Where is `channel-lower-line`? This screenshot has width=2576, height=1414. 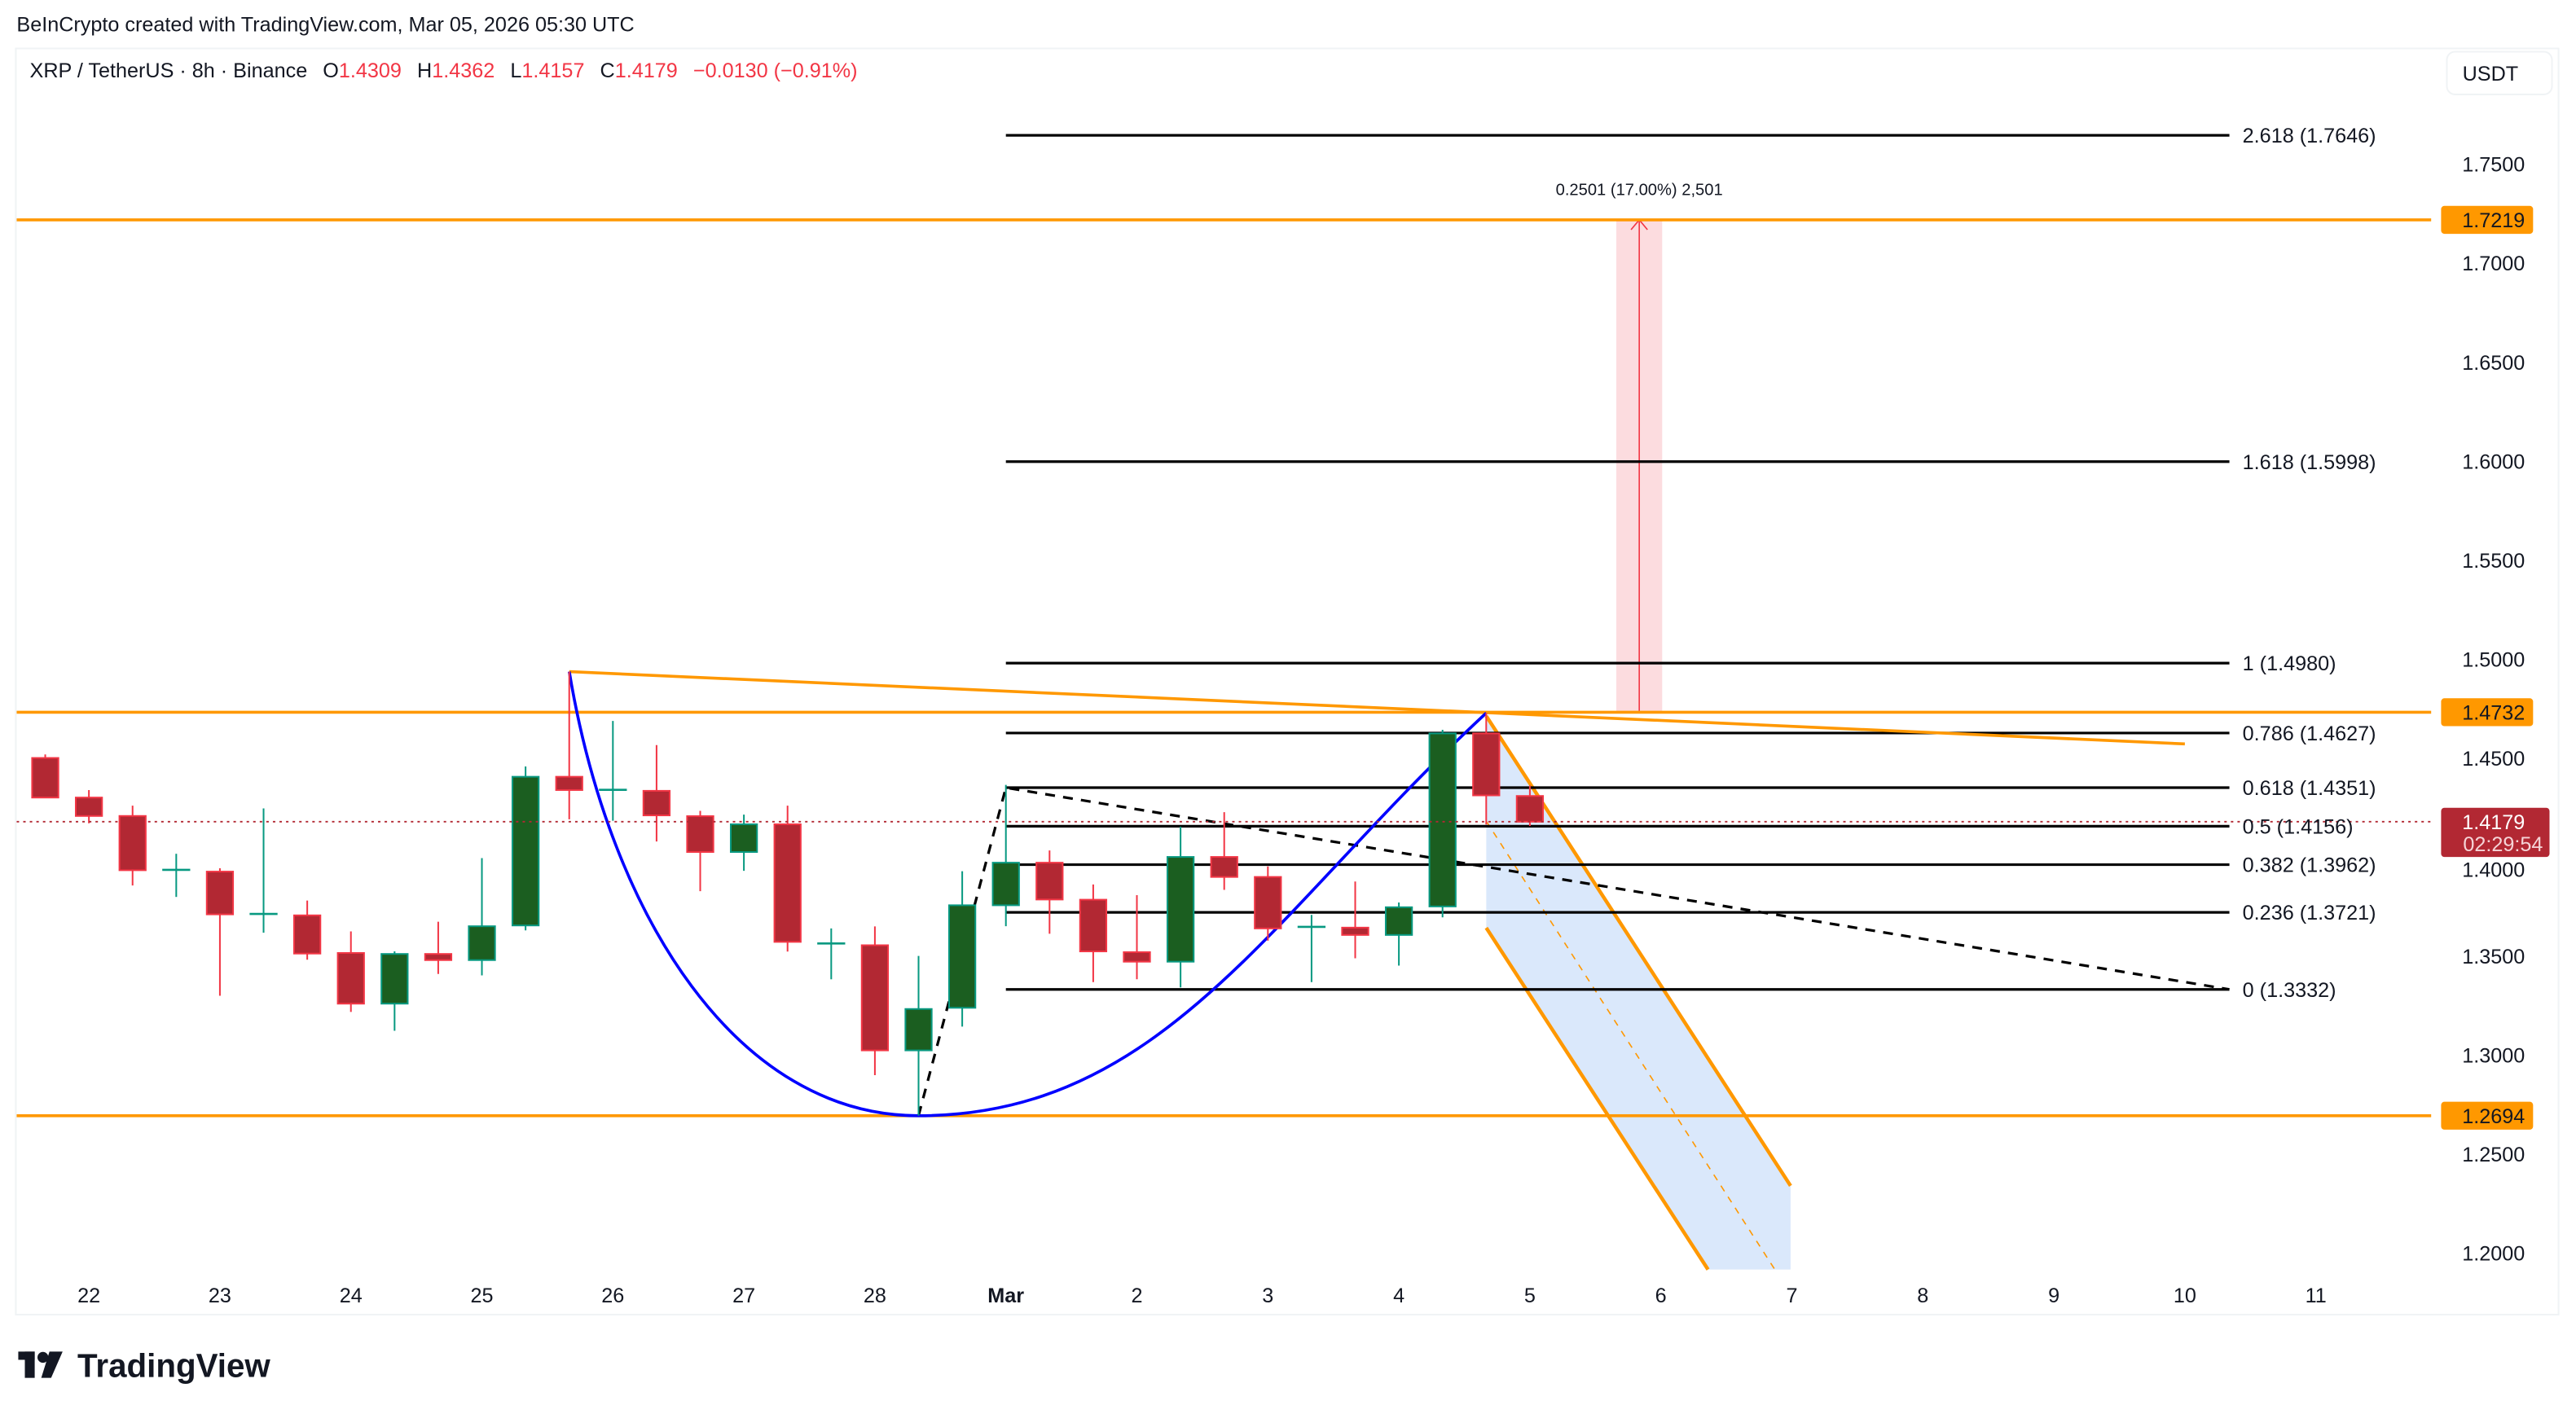
channel-lower-line is located at coordinates (1597, 1098).